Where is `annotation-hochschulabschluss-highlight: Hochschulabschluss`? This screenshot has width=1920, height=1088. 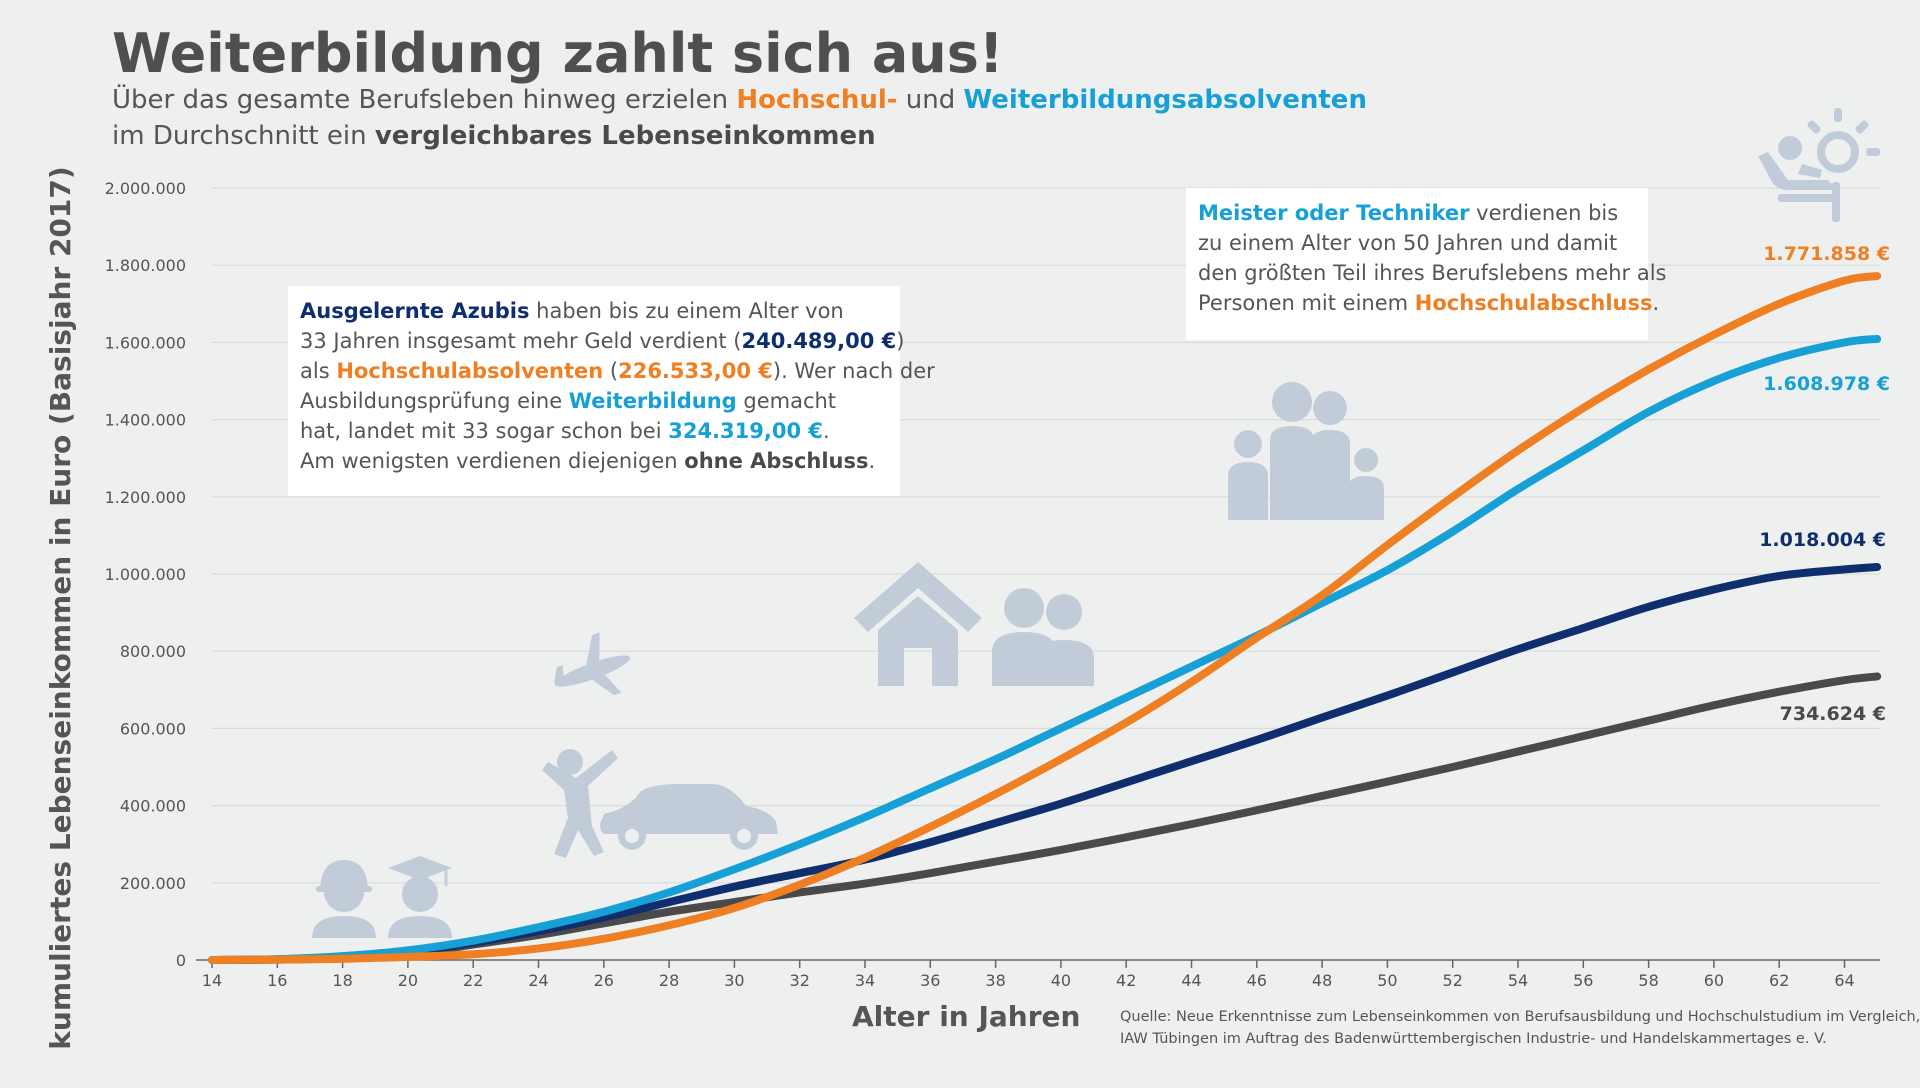 annotation-hochschulabschluss-highlight: Hochschulabschluss is located at coordinates (1533, 303).